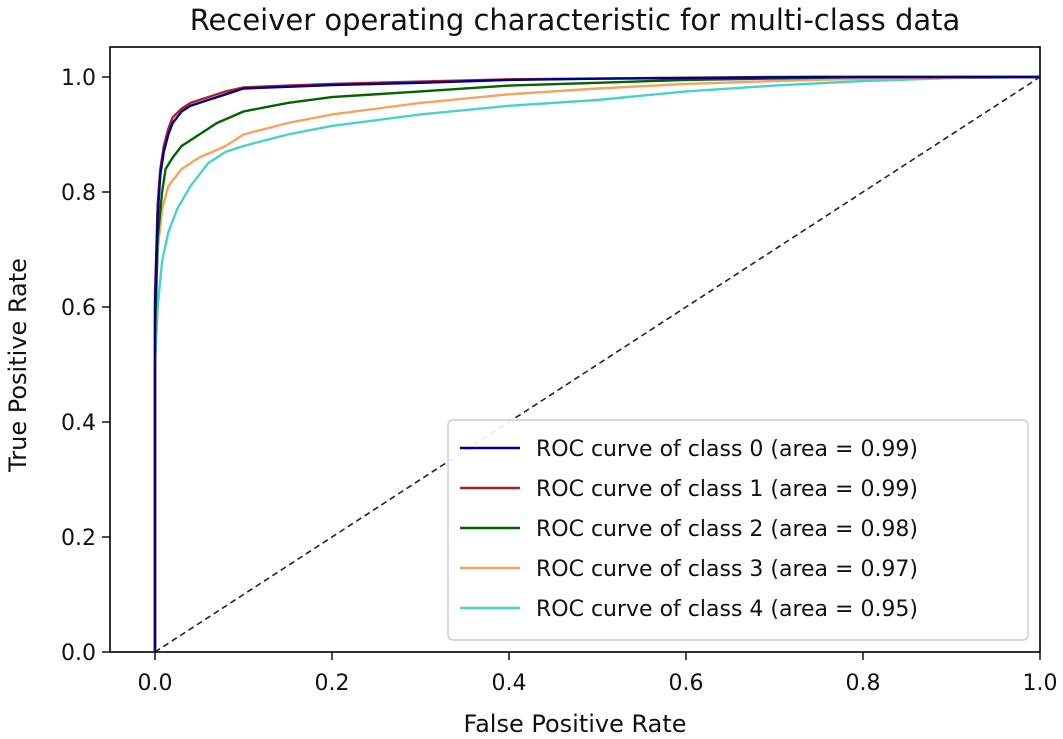 The width and height of the screenshot is (1063, 739). I want to click on y-tick-label: 0.6, so click(78, 308).